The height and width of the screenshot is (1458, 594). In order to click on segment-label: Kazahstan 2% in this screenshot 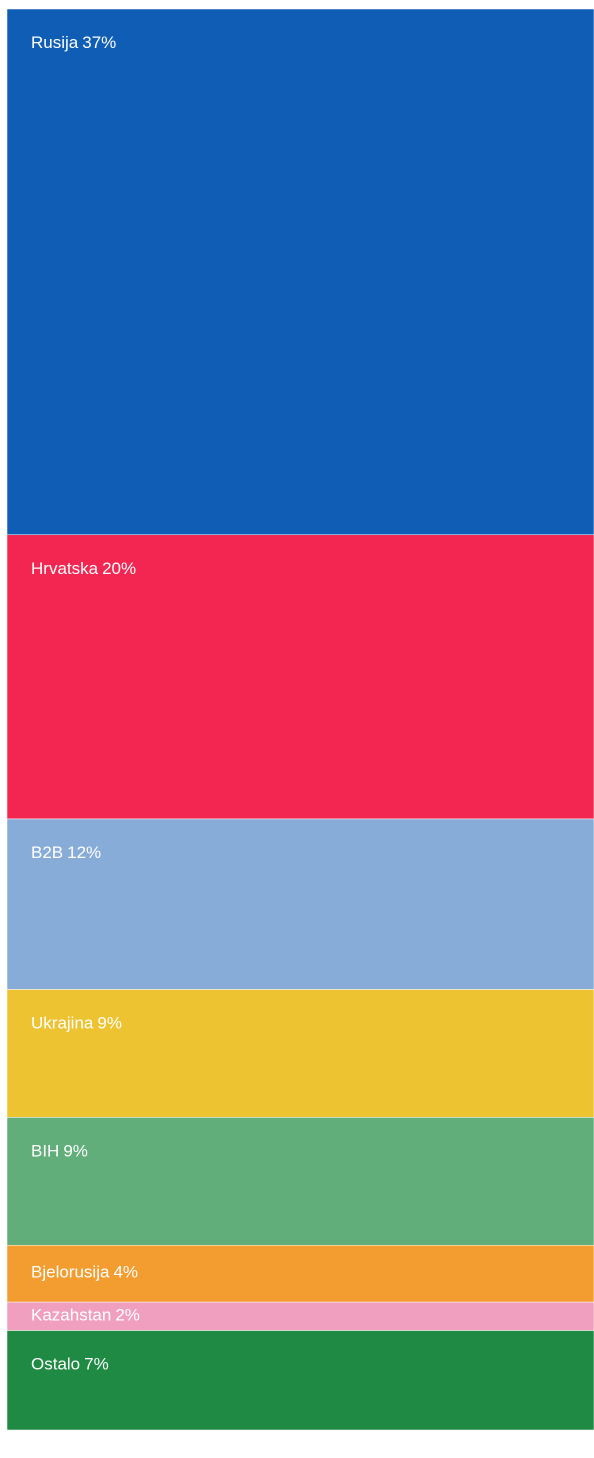, I will do `click(85, 1315)`.